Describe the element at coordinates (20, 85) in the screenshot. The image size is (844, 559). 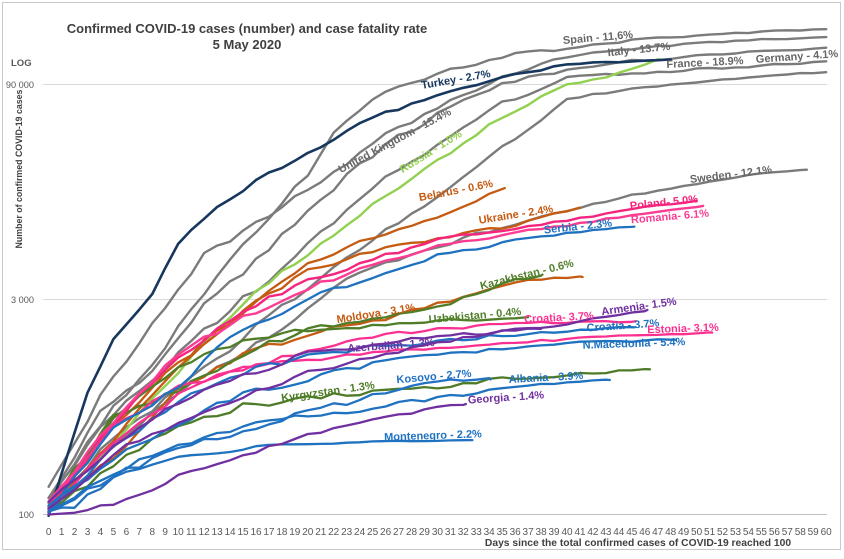
I see `svg-text: 90 000` at that location.